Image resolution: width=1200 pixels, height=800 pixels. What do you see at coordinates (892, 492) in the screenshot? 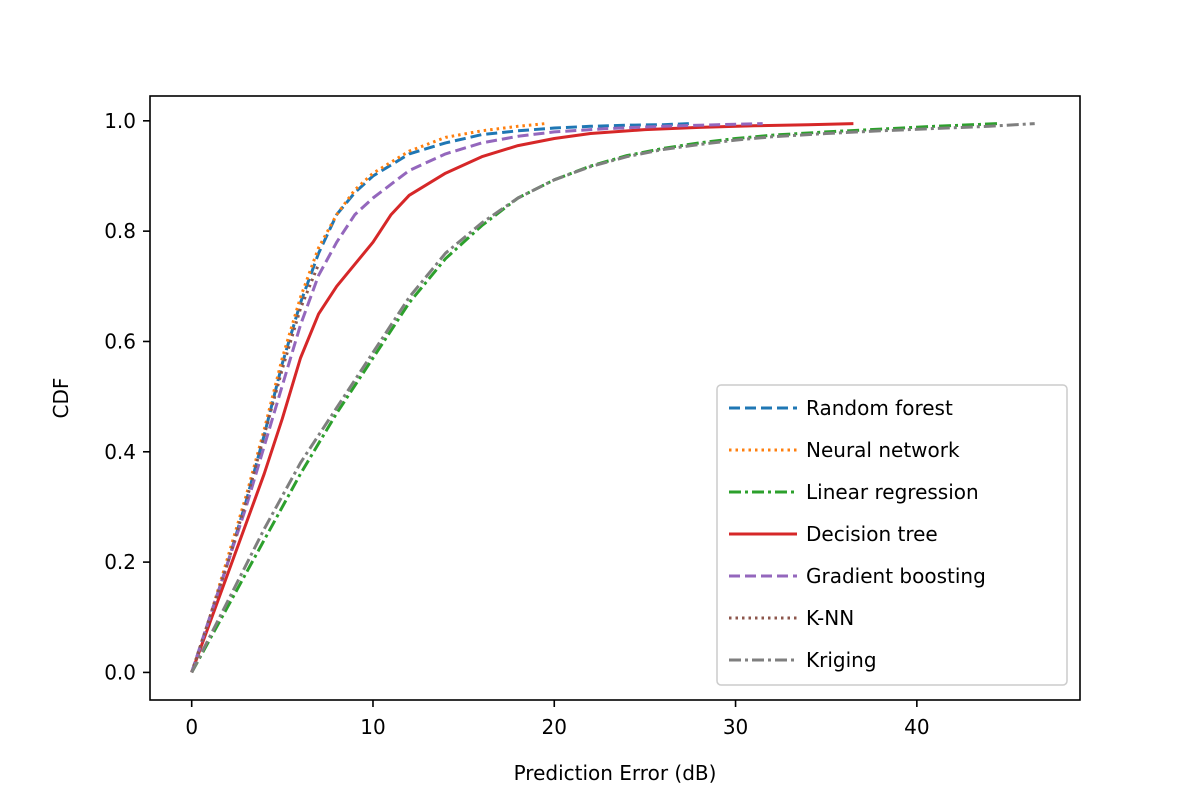
I see `legend-label-2: Linear regression` at bounding box center [892, 492].